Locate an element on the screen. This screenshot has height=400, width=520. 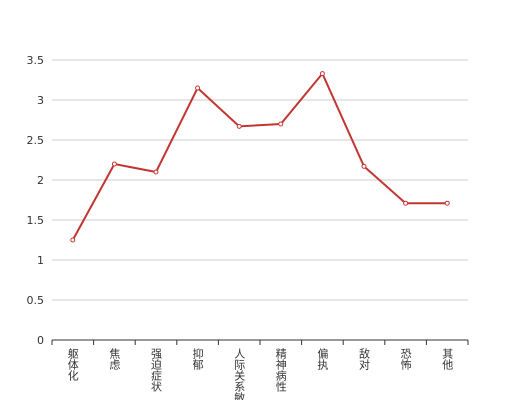
x-tick-label: 其他 is located at coordinates (447, 359).